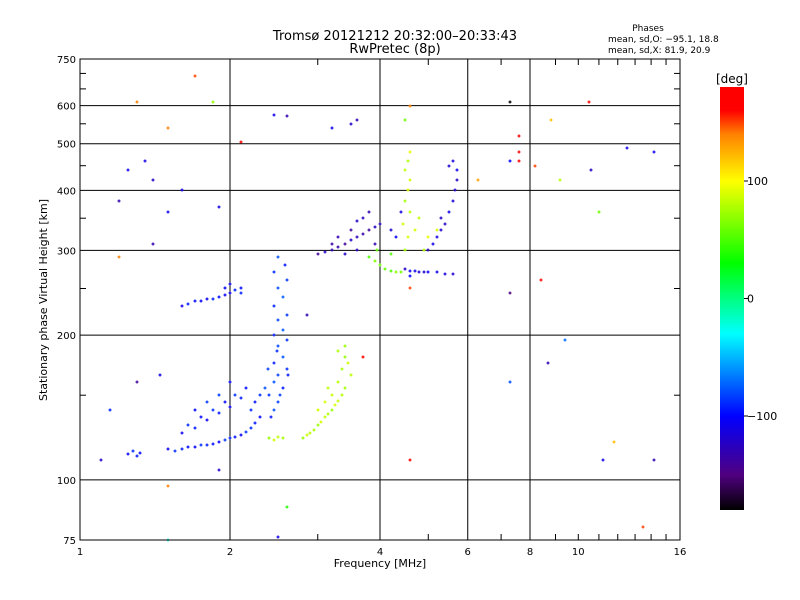 The width and height of the screenshot is (800, 600). Describe the element at coordinates (732, 298) in the screenshot. I see `colorbar` at that location.